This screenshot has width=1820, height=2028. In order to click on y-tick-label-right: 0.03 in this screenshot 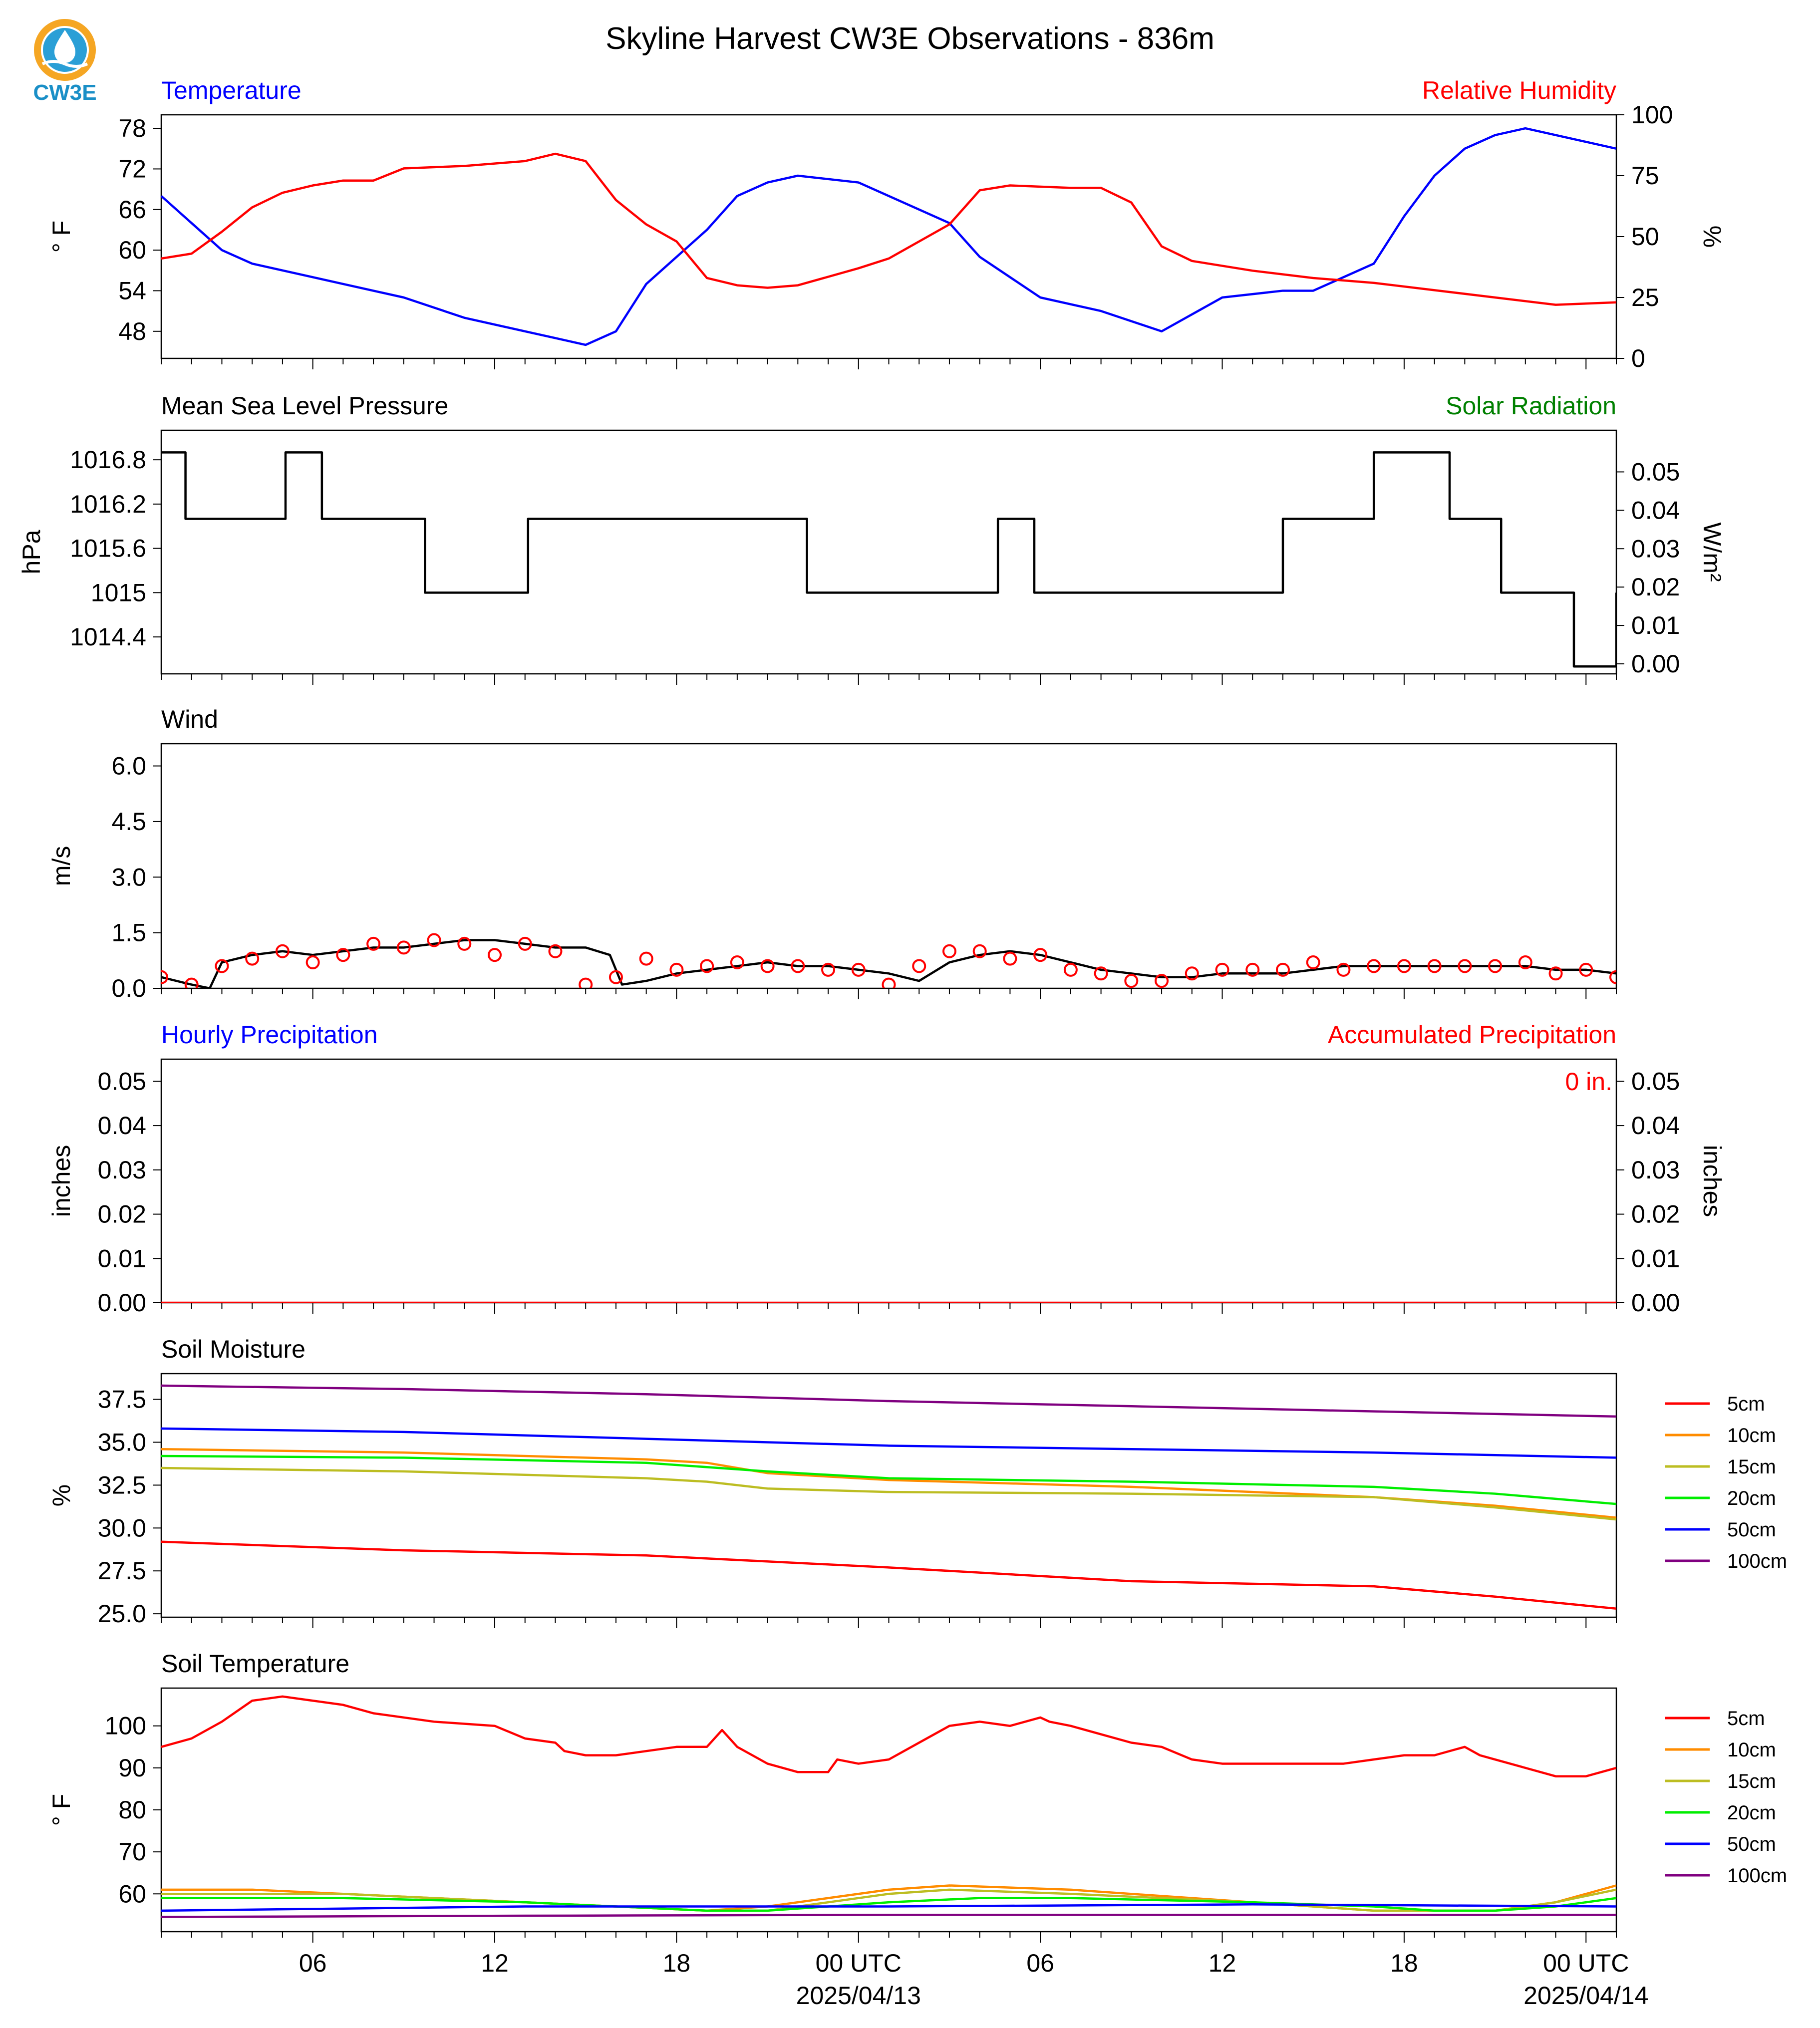, I will do `click(1655, 549)`.